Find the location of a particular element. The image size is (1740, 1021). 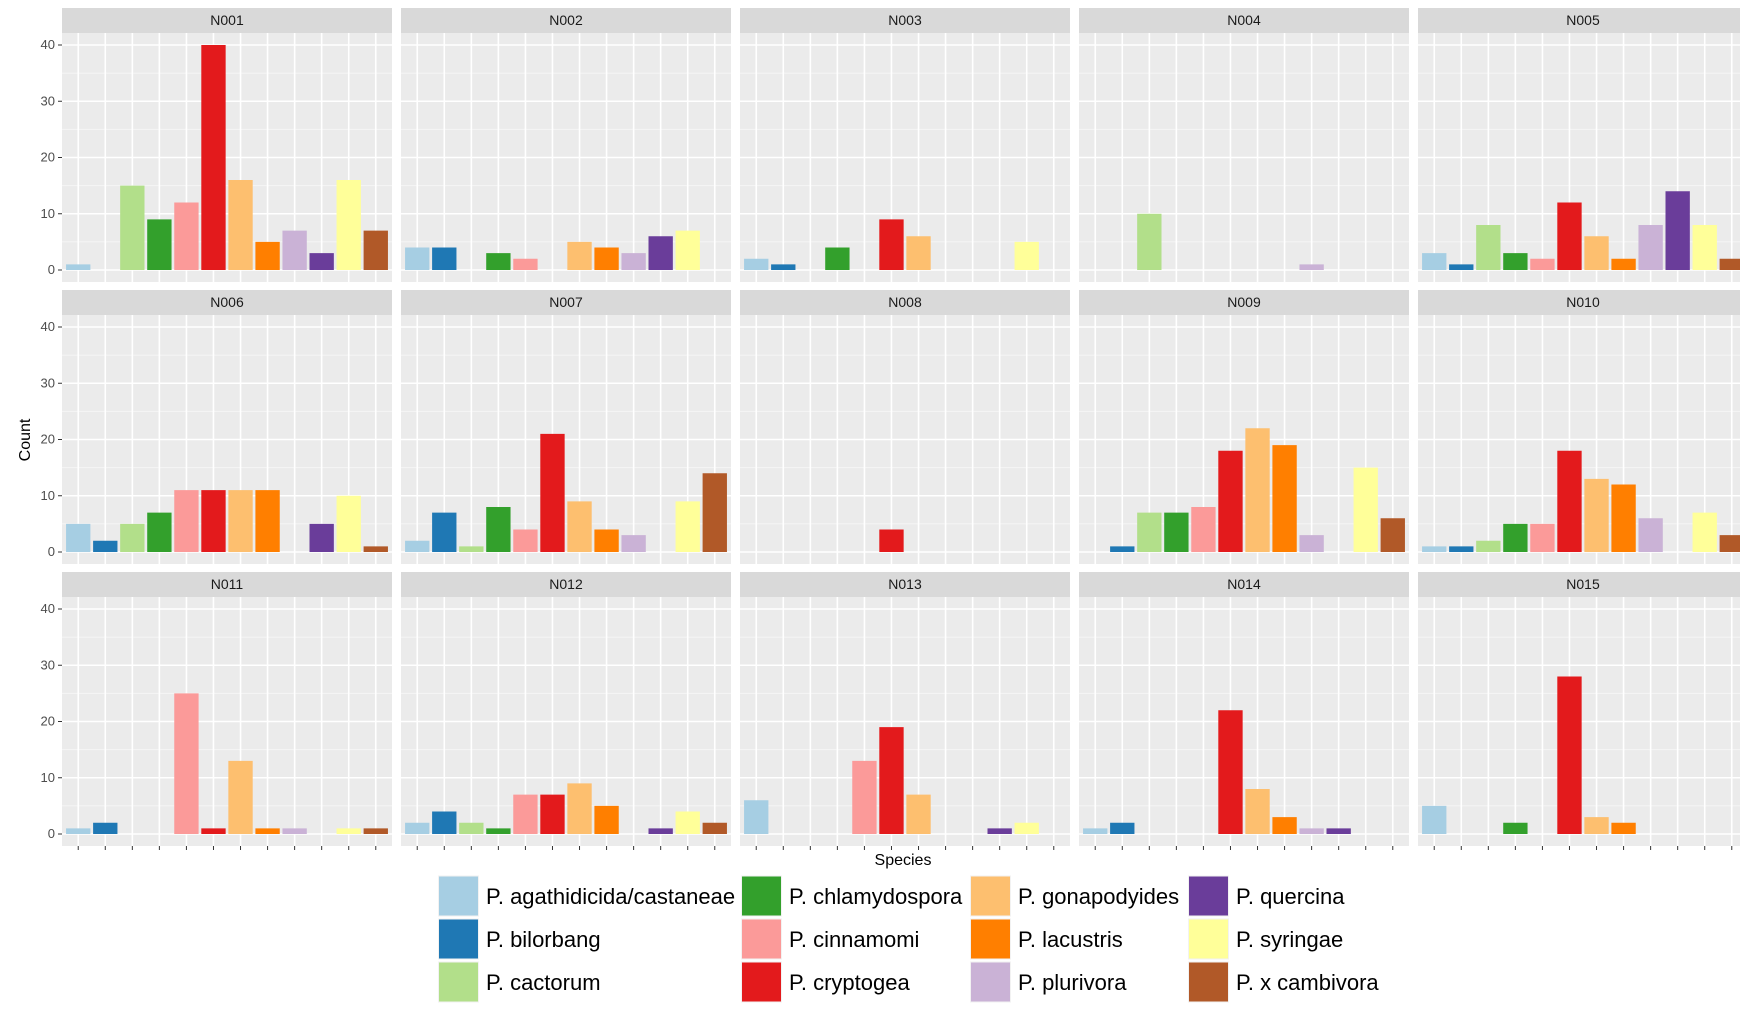

legend-label: P. gonapodyides is located at coordinates (1098, 896).